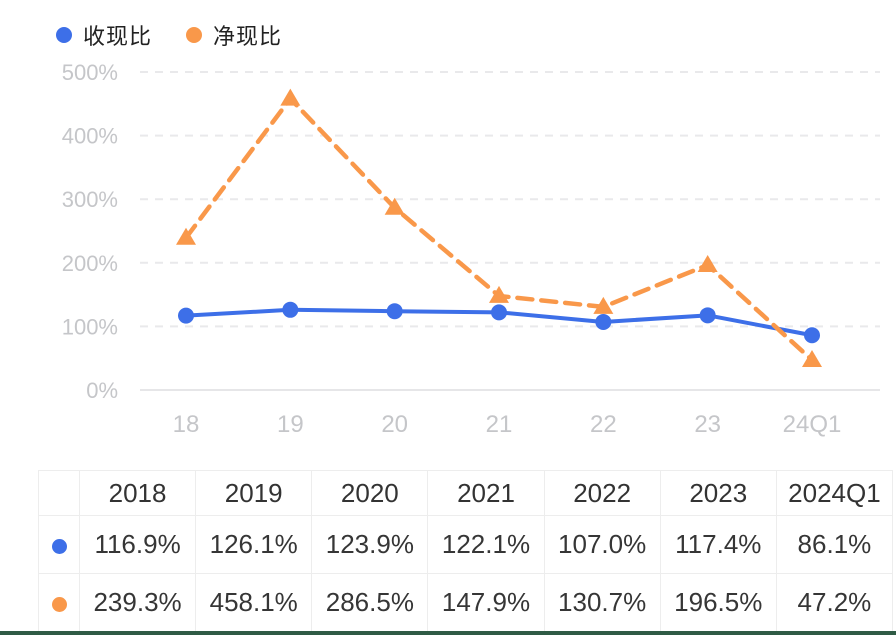  I want to click on chart-legend: 收现比 净现比, so click(169, 35).